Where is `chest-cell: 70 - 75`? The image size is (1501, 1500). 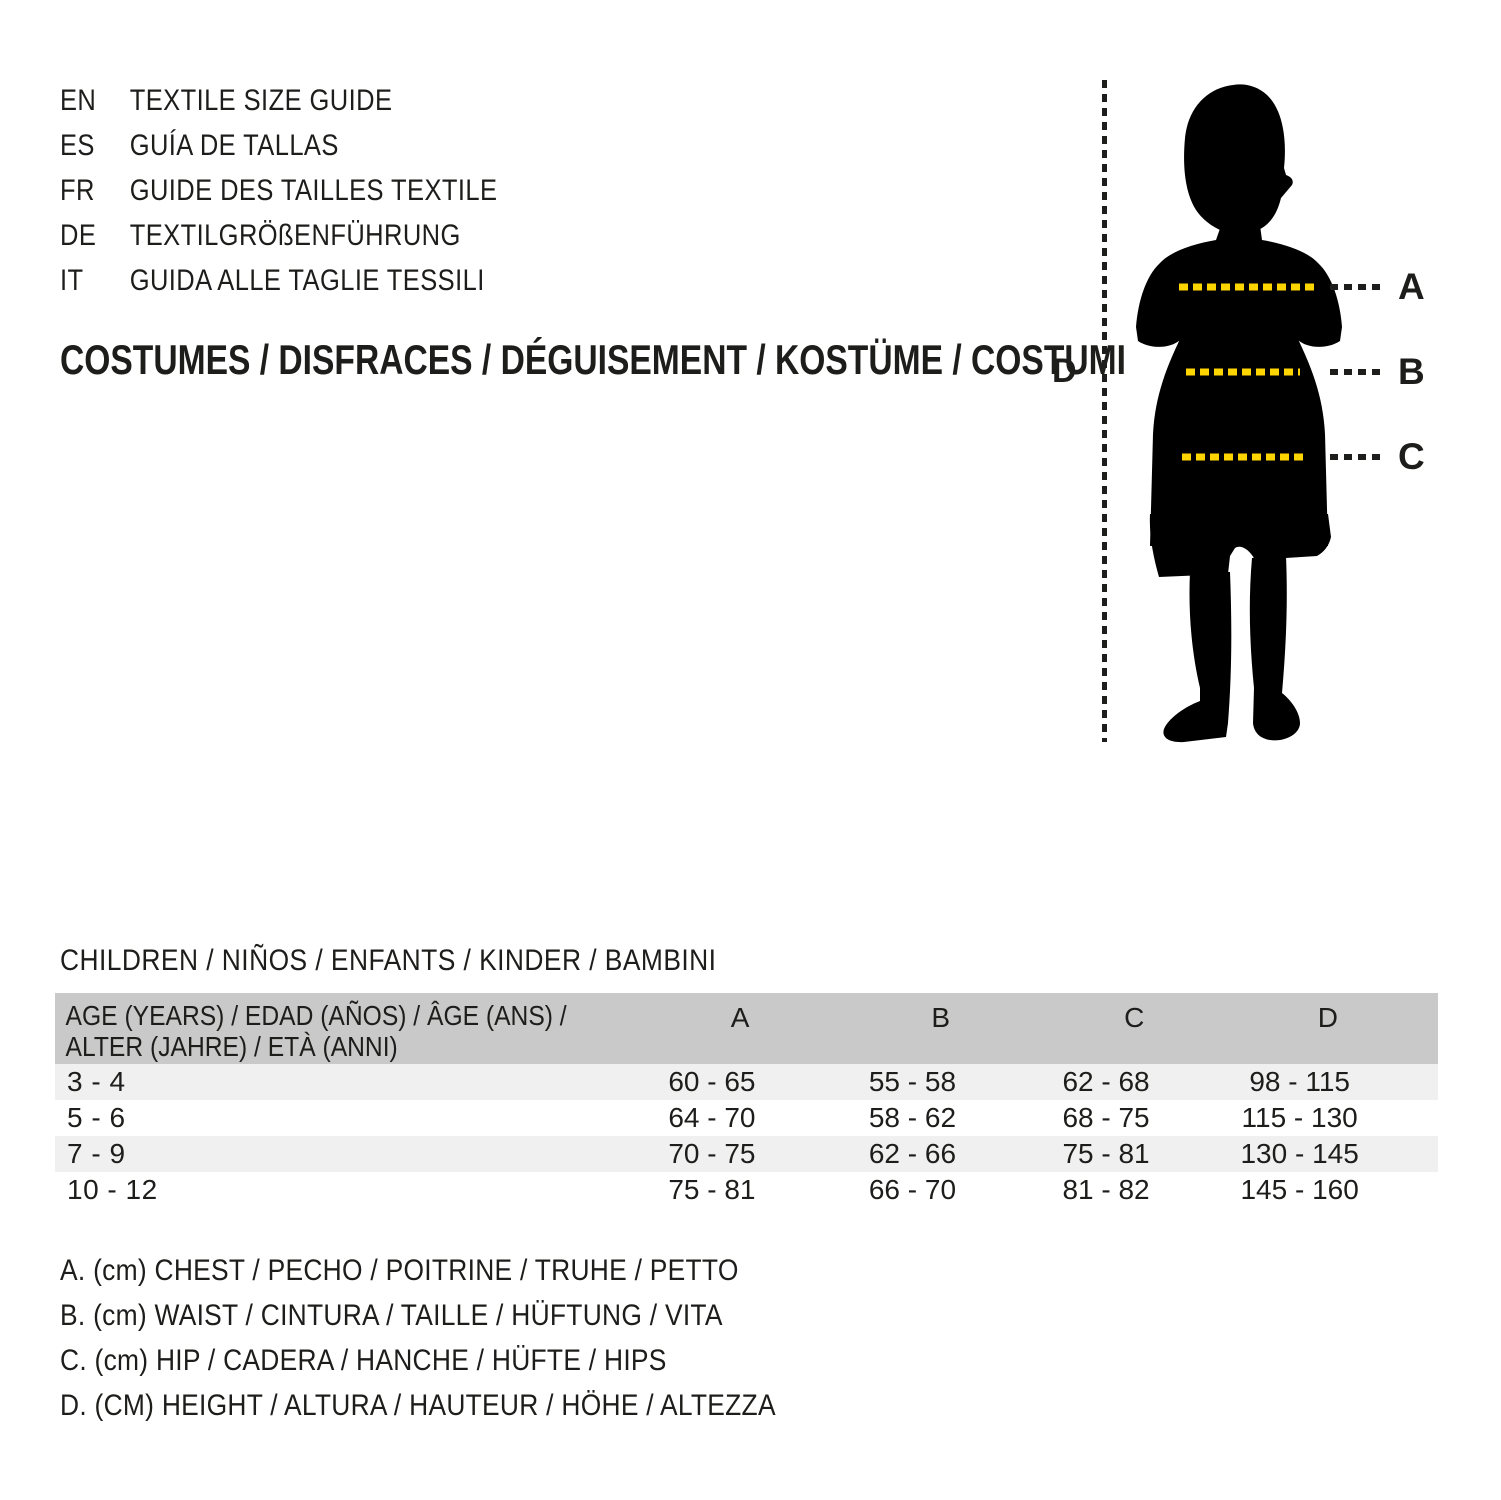 chest-cell: 70 - 75 is located at coordinates (712, 1153).